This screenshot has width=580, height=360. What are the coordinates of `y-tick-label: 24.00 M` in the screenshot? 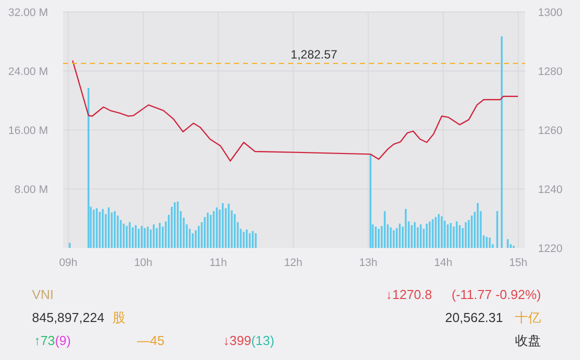 It's located at (28, 72).